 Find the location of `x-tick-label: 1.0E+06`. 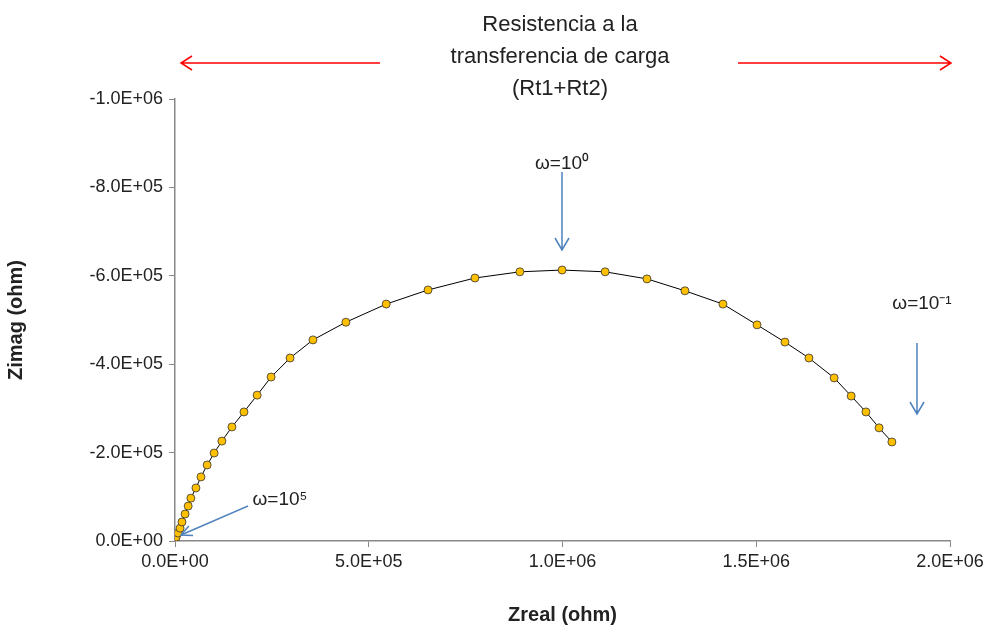

x-tick-label: 1.0E+06 is located at coordinates (562, 560).